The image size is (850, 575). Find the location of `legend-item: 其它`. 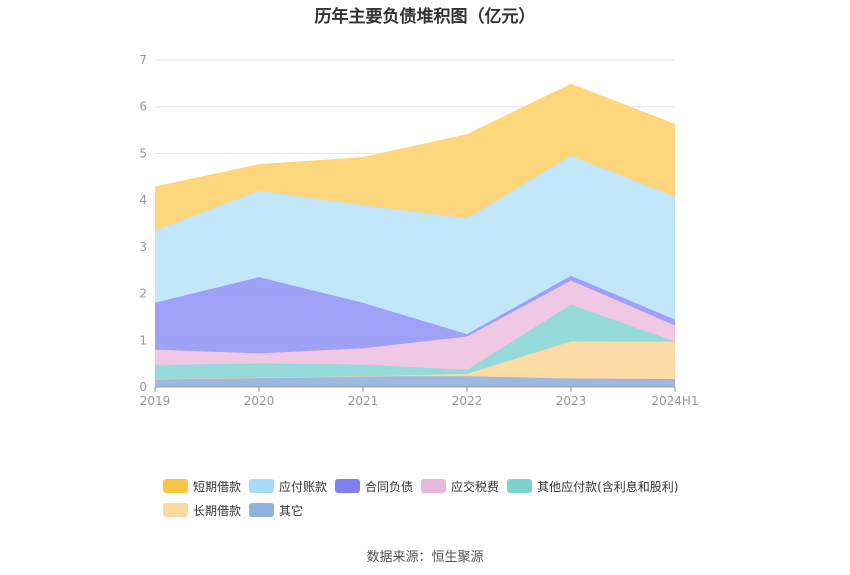

legend-item: 其它 is located at coordinates (276, 510).